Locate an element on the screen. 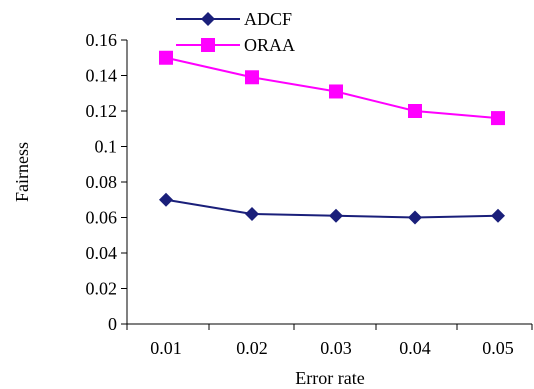 This screenshot has height=389, width=534. x-tick-label: 0.01 is located at coordinates (166, 348).